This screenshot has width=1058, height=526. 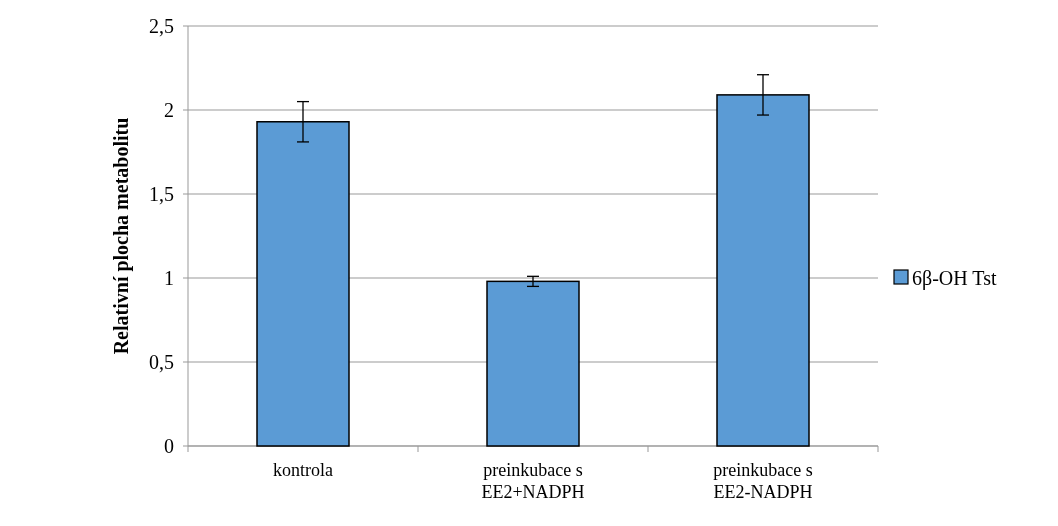 I want to click on legend-label: 6β-OH Tst, so click(x=954, y=278).